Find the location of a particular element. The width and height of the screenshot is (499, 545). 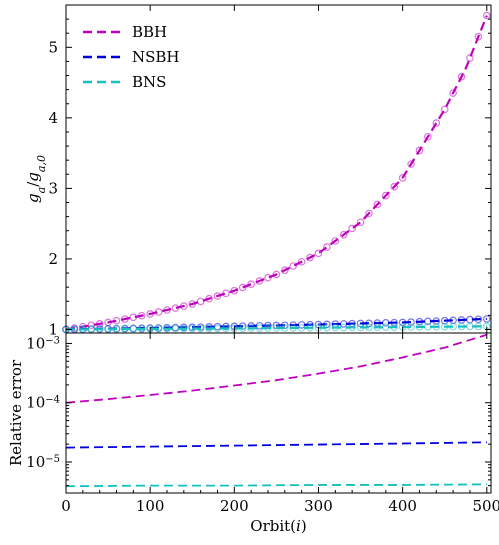

error-line-bns is located at coordinates (276, 485).